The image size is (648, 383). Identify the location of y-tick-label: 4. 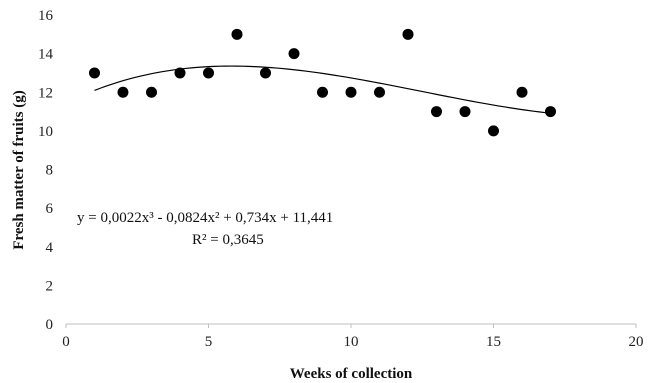
(50, 248).